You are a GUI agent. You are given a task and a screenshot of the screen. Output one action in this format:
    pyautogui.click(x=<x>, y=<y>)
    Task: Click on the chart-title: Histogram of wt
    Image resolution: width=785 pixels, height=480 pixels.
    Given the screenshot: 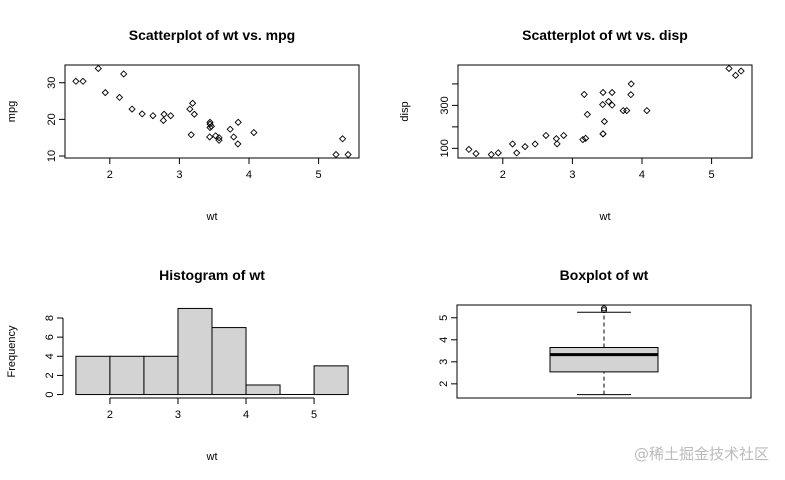 What is the action you would take?
    pyautogui.click(x=212, y=275)
    